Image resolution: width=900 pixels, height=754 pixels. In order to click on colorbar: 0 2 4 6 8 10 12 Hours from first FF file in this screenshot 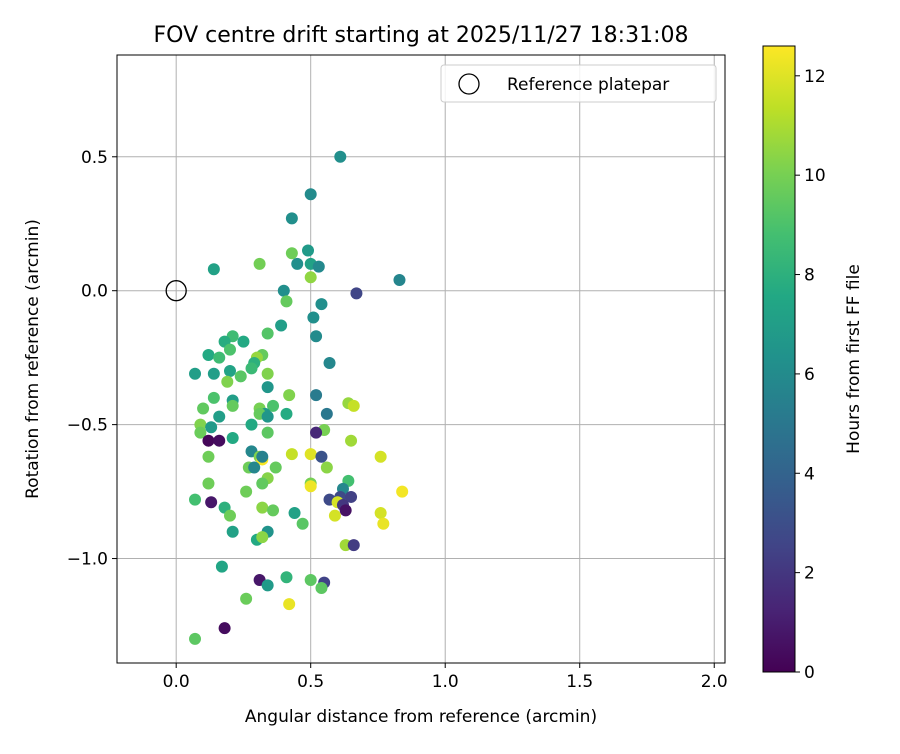, I will do `click(813, 364)`.